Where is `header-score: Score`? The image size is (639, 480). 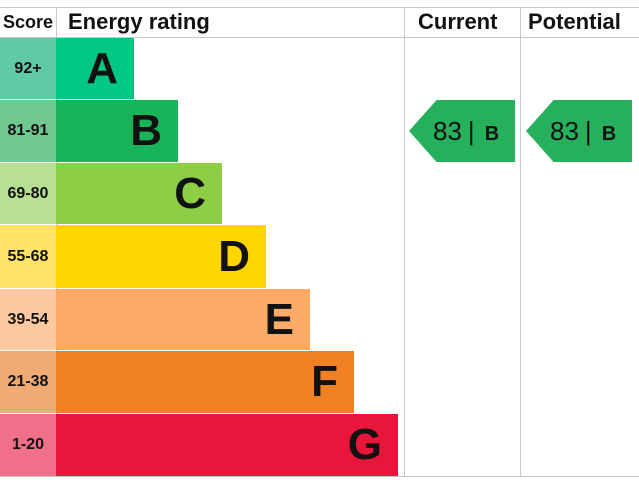
header-score: Score is located at coordinates (28, 22).